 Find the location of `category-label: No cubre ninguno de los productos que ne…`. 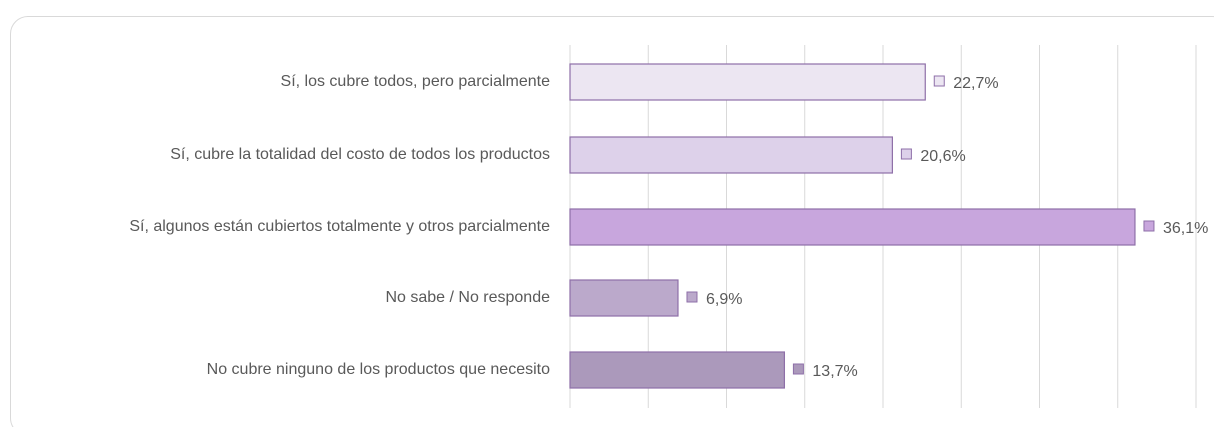

category-label: No cubre ninguno de los productos que ne… is located at coordinates (378, 369).